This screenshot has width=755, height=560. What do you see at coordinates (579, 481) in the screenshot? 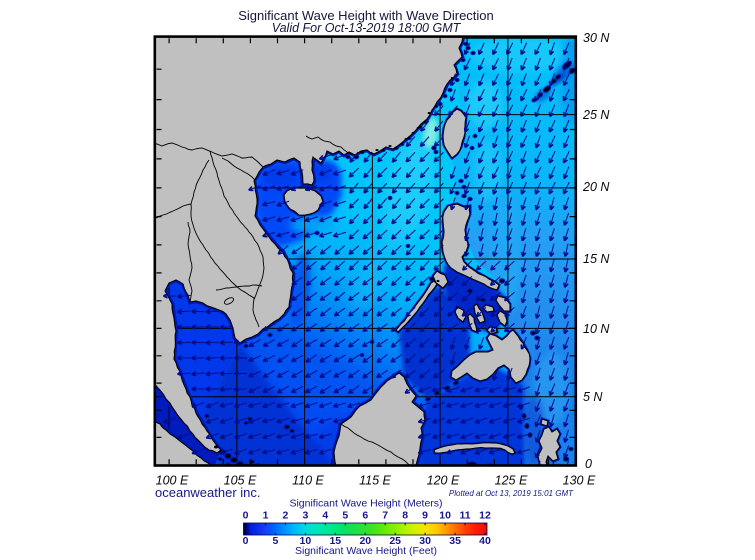
I see `svg-text: 130 E` at bounding box center [579, 481].